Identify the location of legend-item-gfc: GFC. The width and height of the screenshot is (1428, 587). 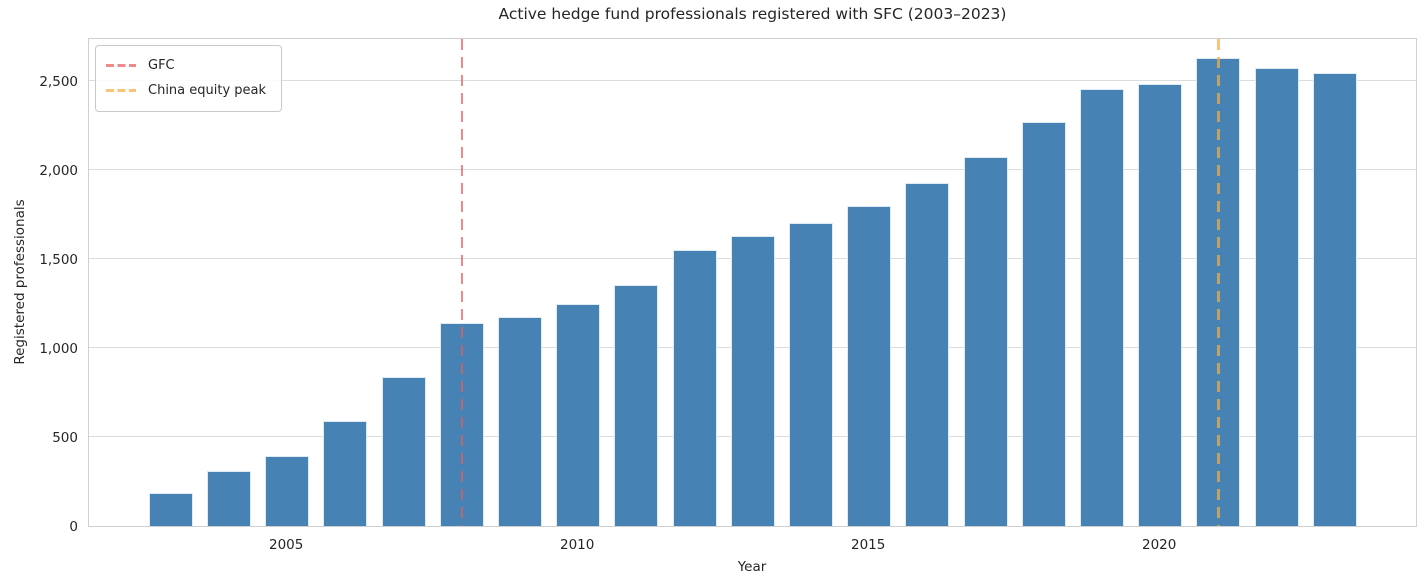
(186, 65).